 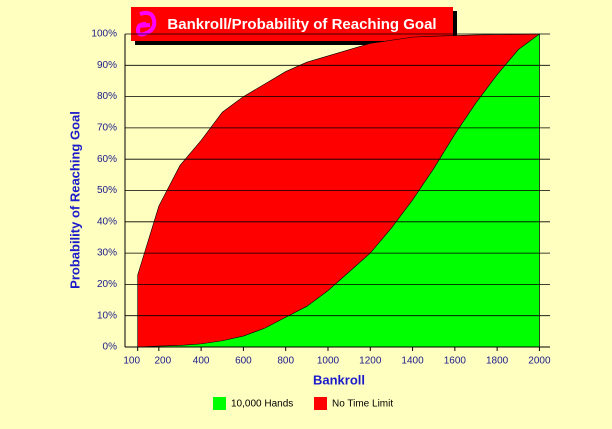 I want to click on y-tick-label: 100%, so click(x=104, y=34).